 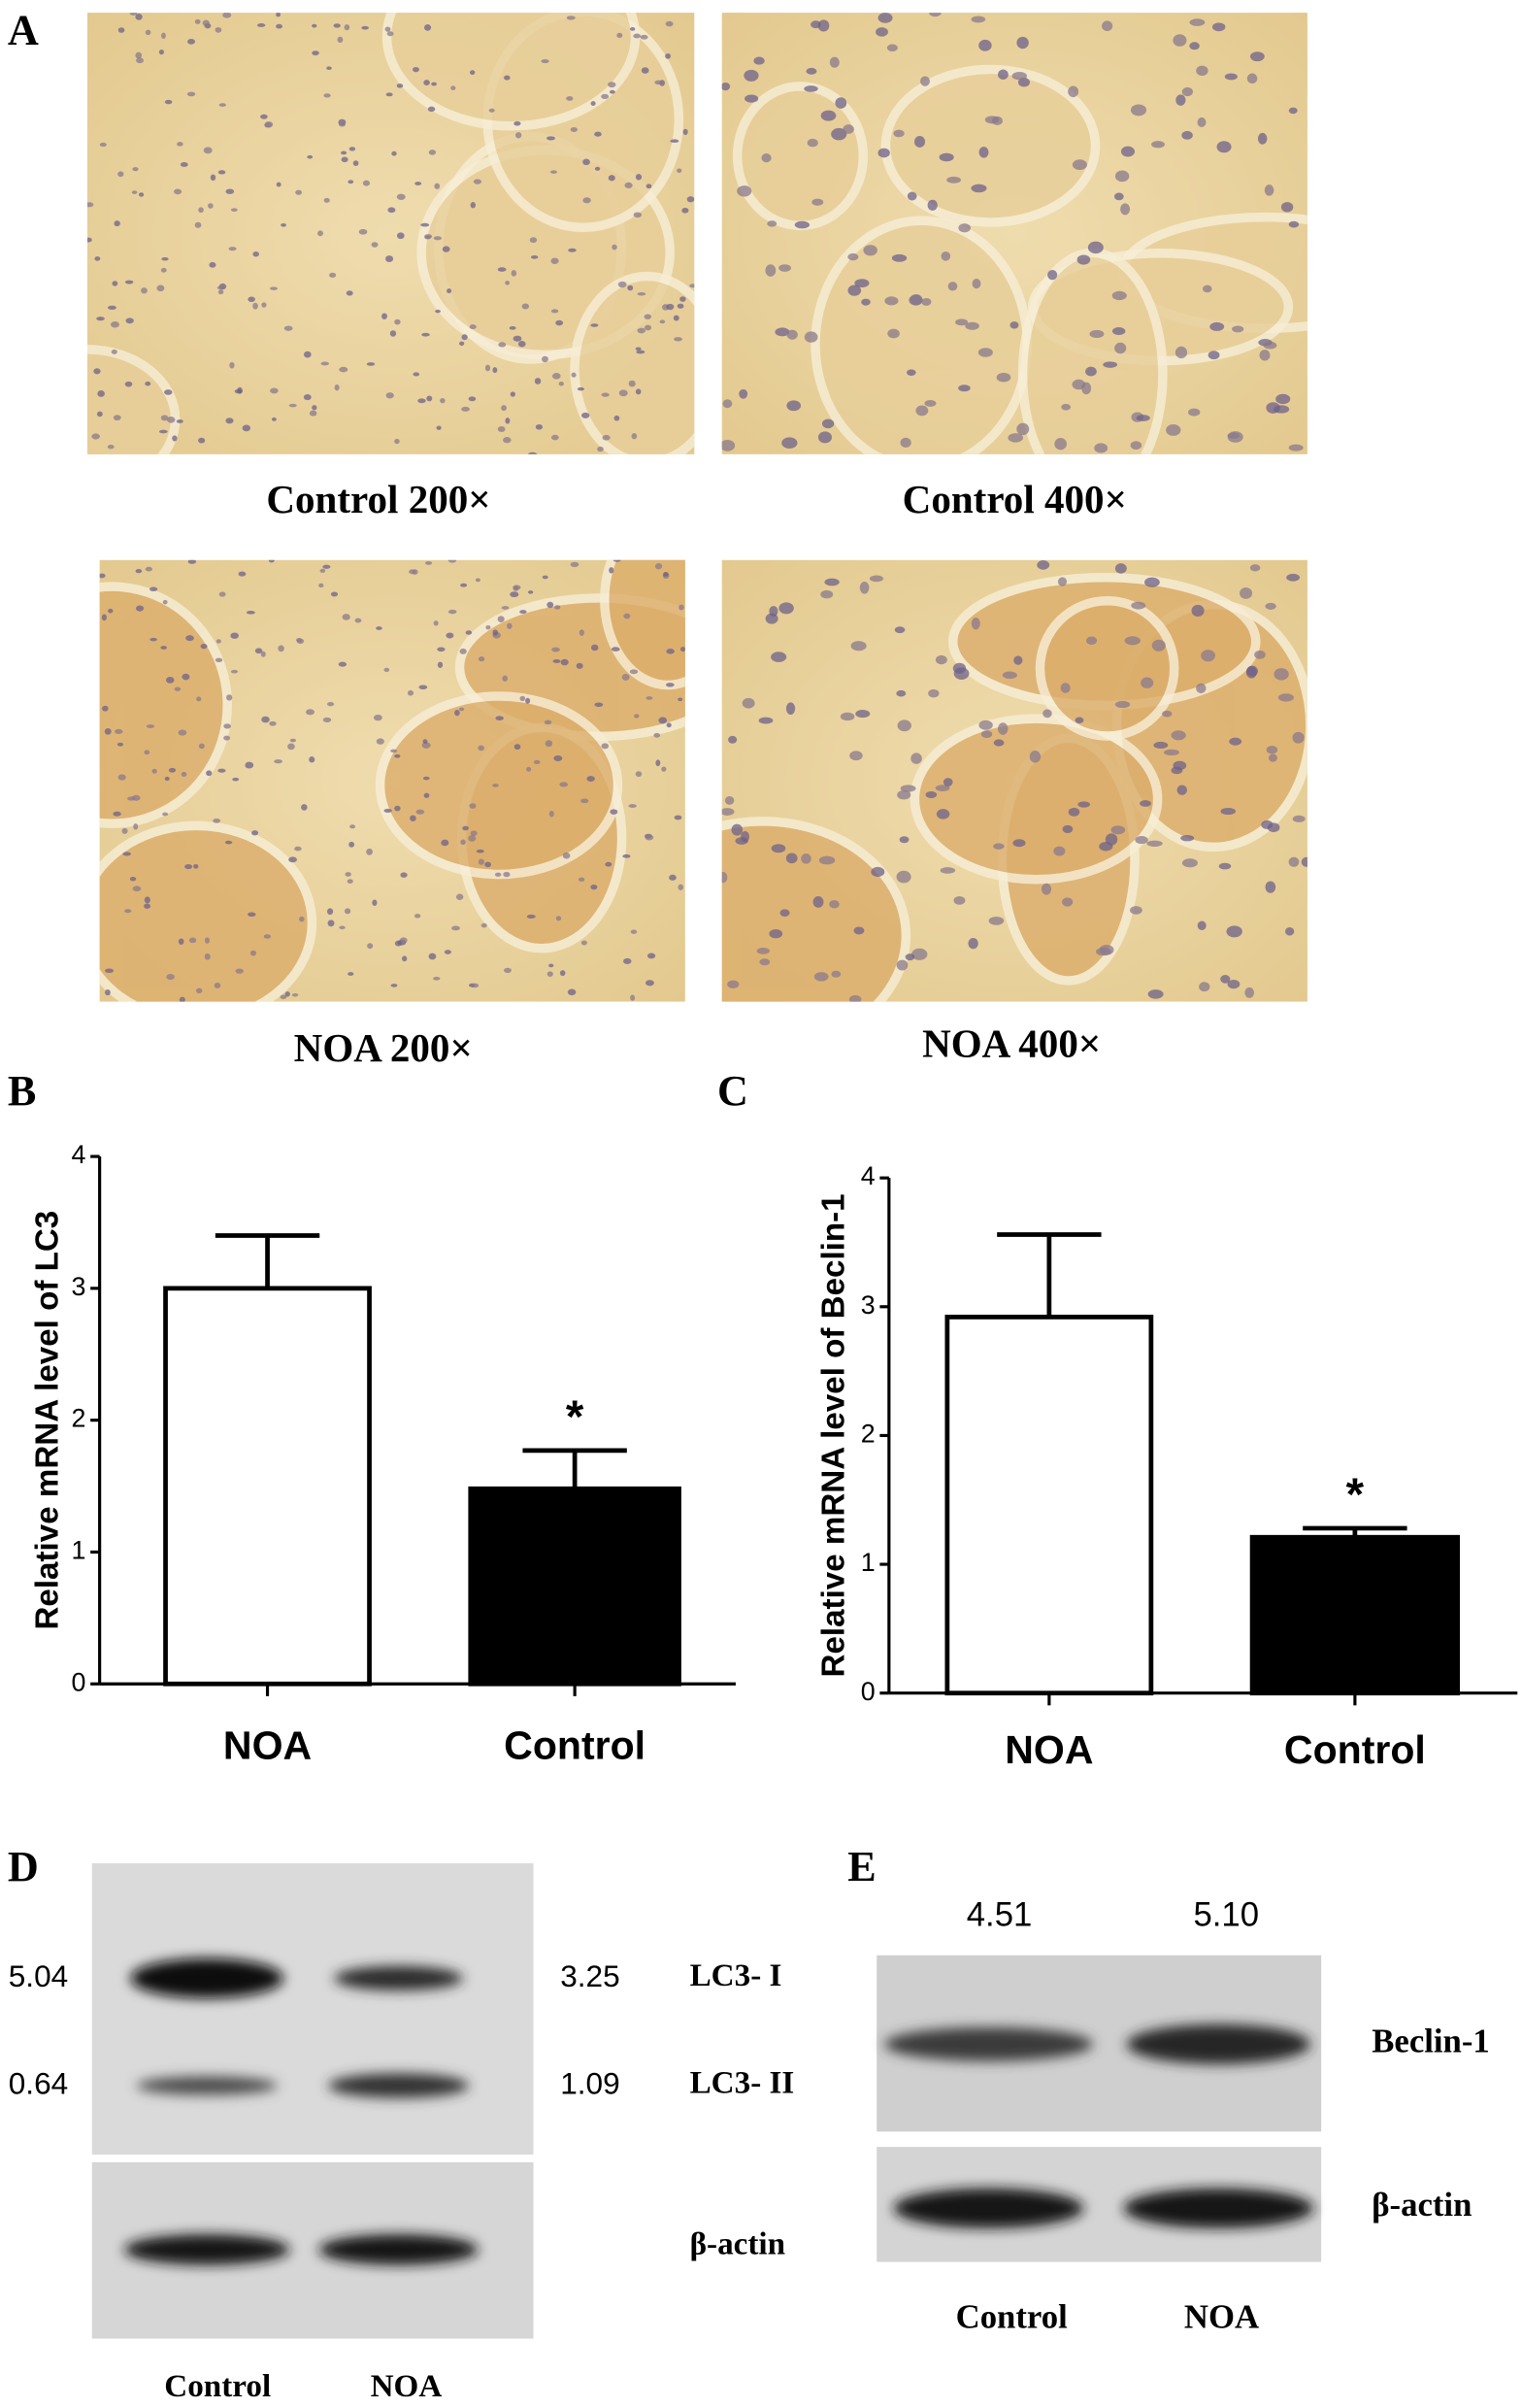 I want to click on y-axis-label: Relative mRNA level of Beclin-1, so click(x=833, y=1435).